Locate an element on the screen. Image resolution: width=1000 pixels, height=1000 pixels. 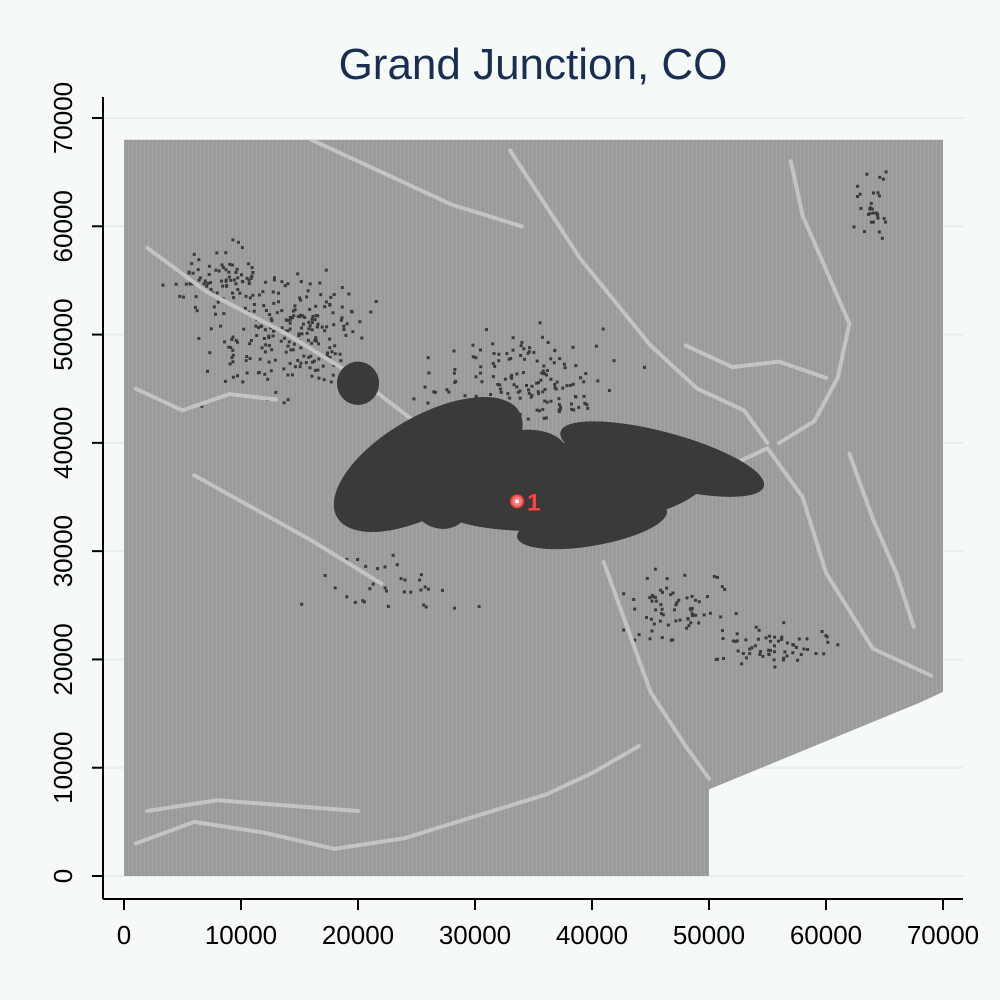
y-tick-label: 0 is located at coordinates (63, 876).